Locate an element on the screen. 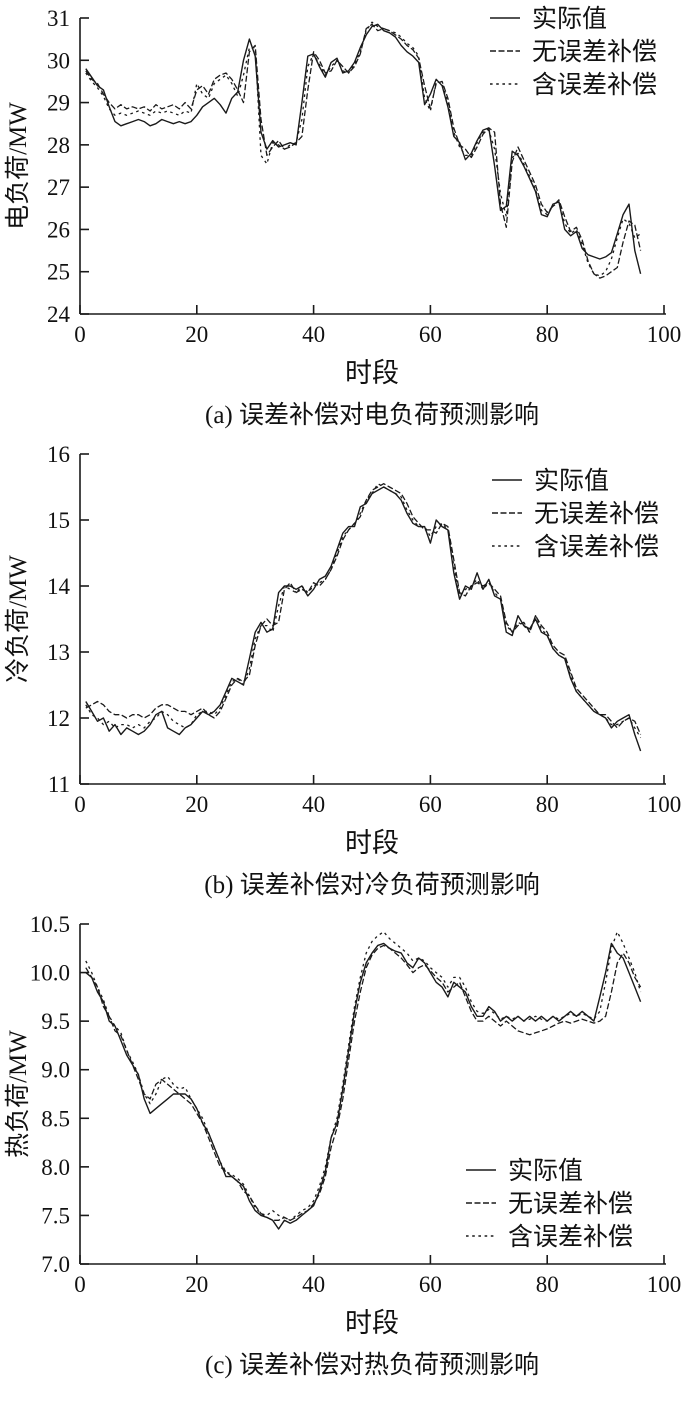  y-tick-label: 7.0 is located at coordinates (55, 1264).